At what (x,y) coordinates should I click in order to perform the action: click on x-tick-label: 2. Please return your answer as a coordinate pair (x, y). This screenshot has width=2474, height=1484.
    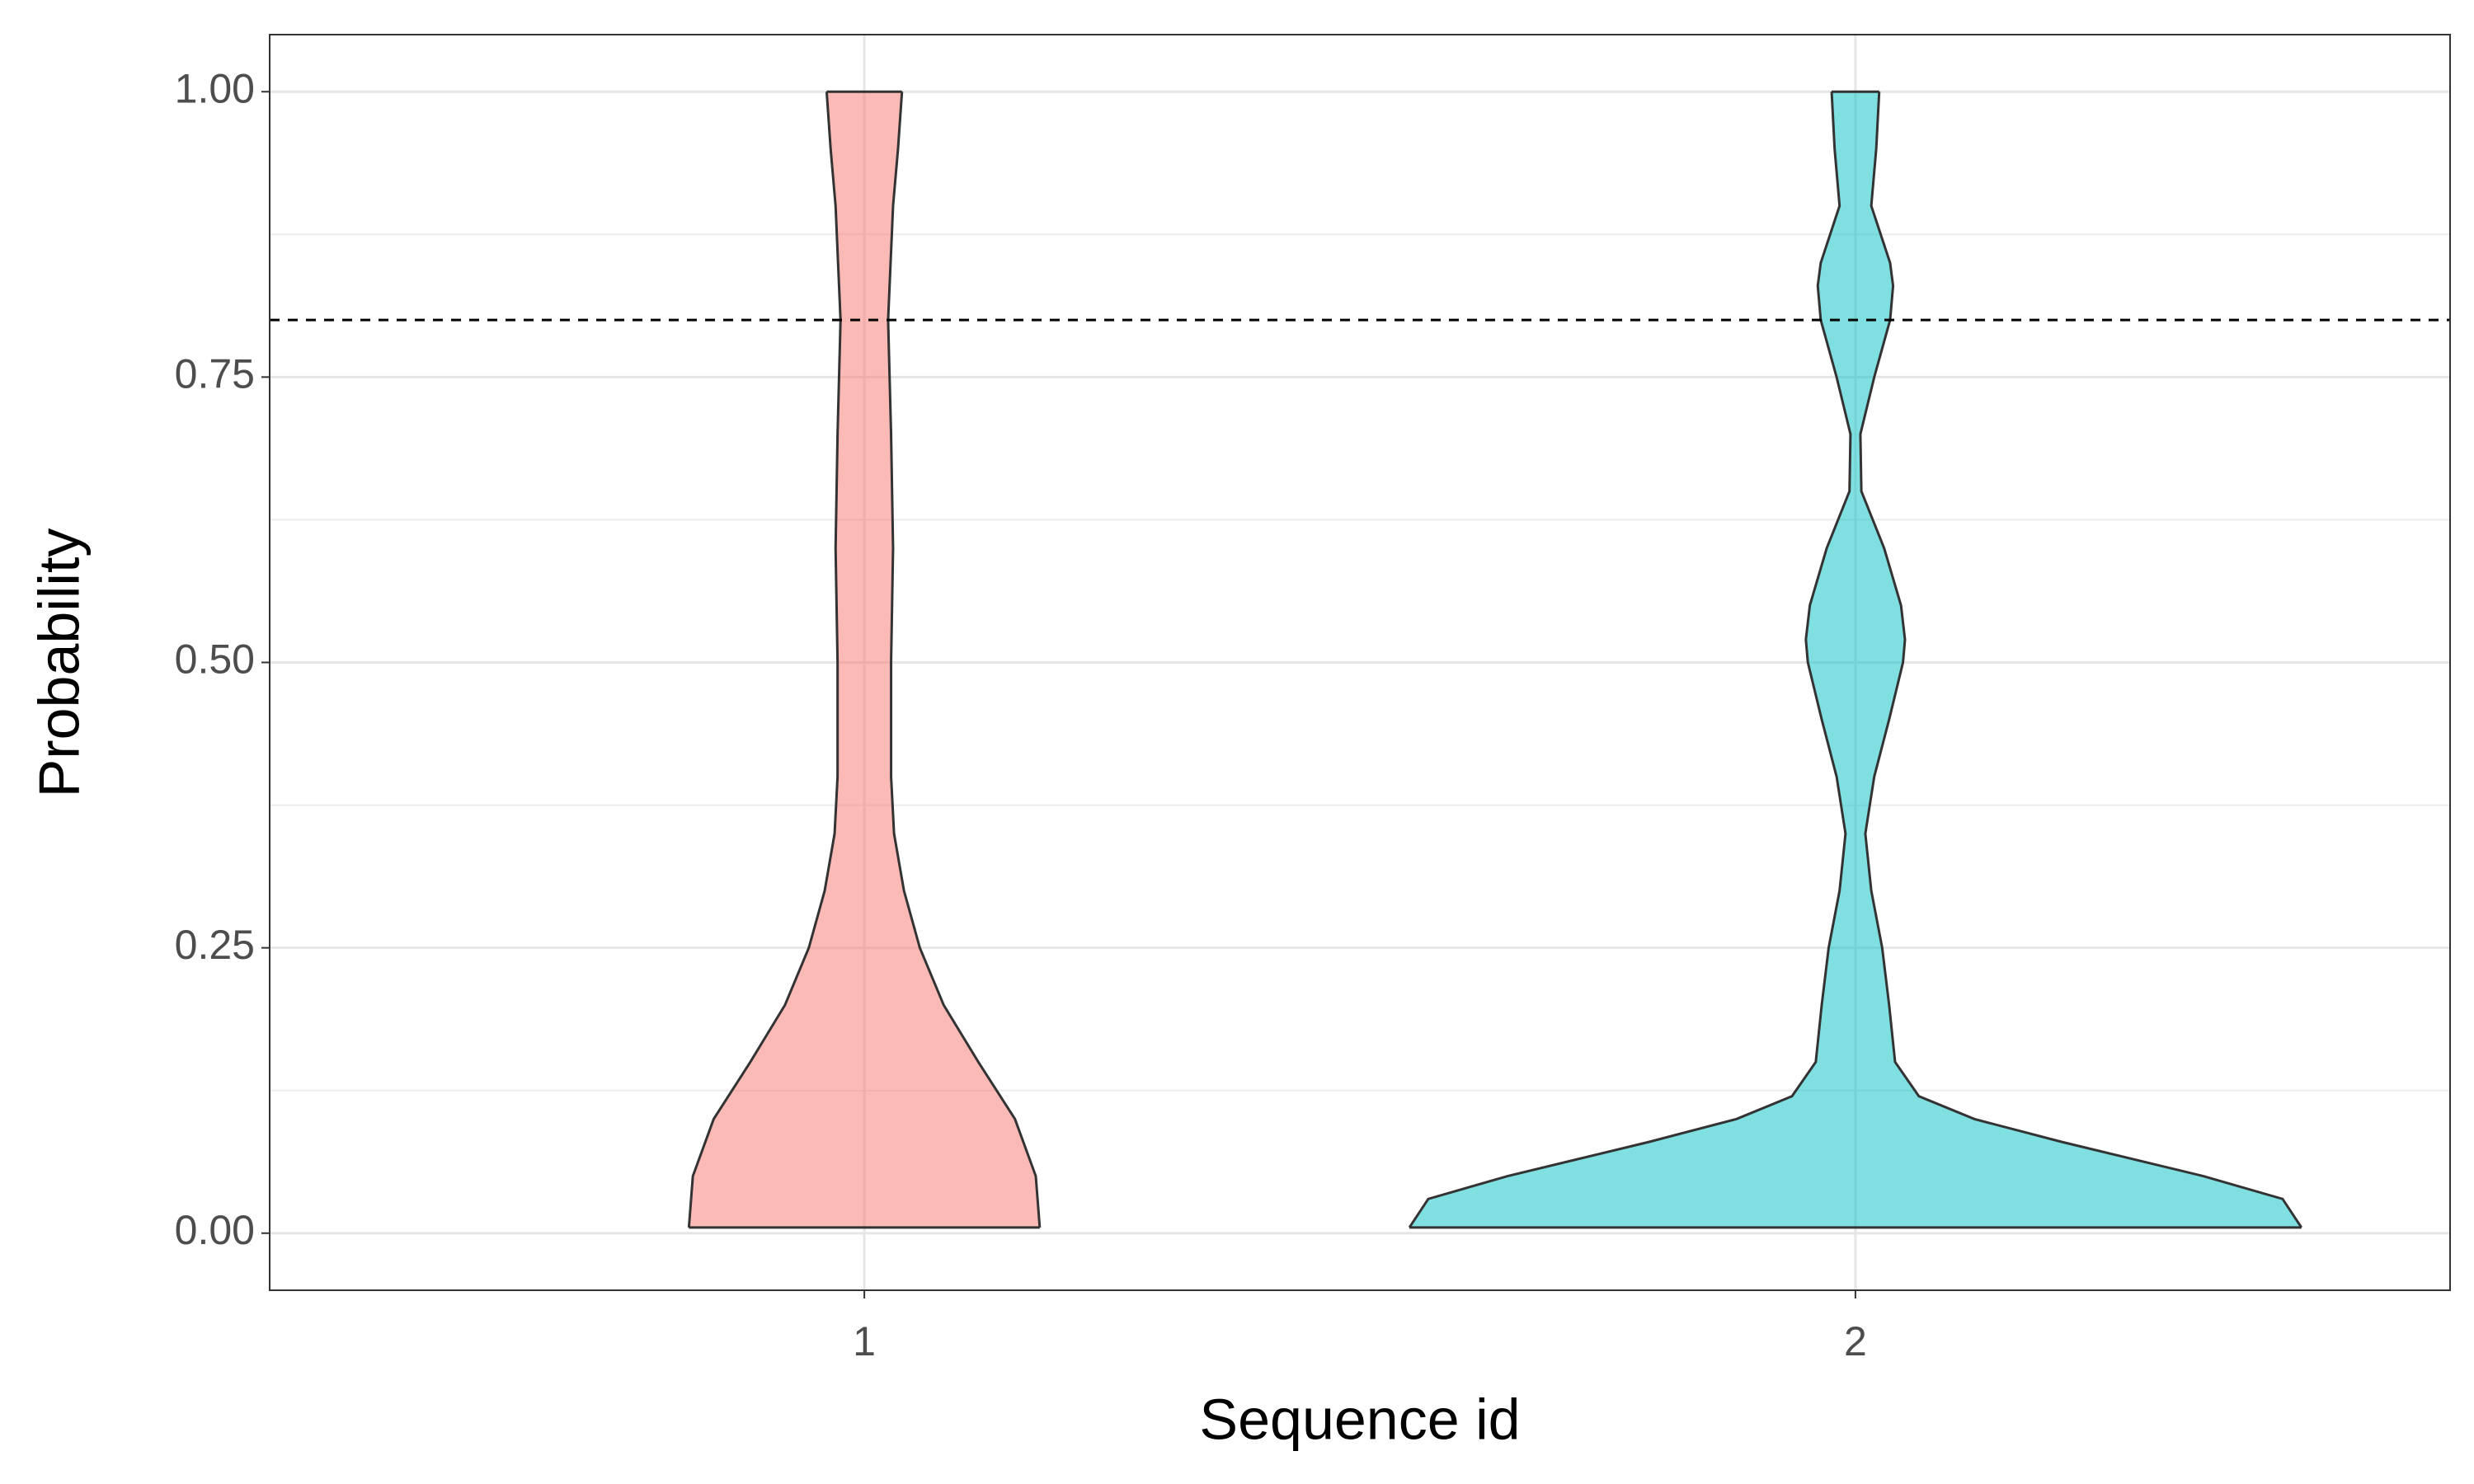
    Looking at the image, I should click on (1855, 1341).